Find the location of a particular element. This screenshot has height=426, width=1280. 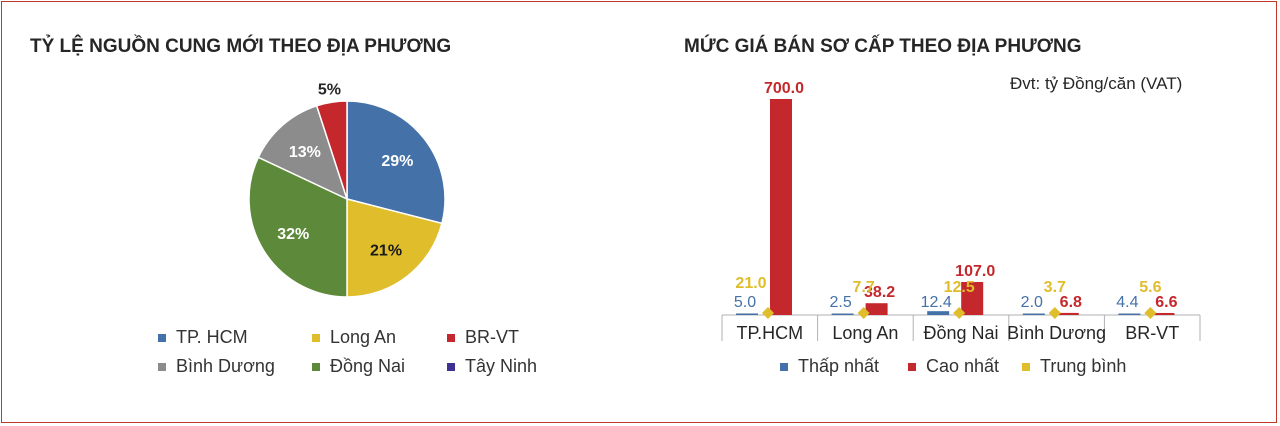

pie-label-long-an: 21% is located at coordinates (386, 250).